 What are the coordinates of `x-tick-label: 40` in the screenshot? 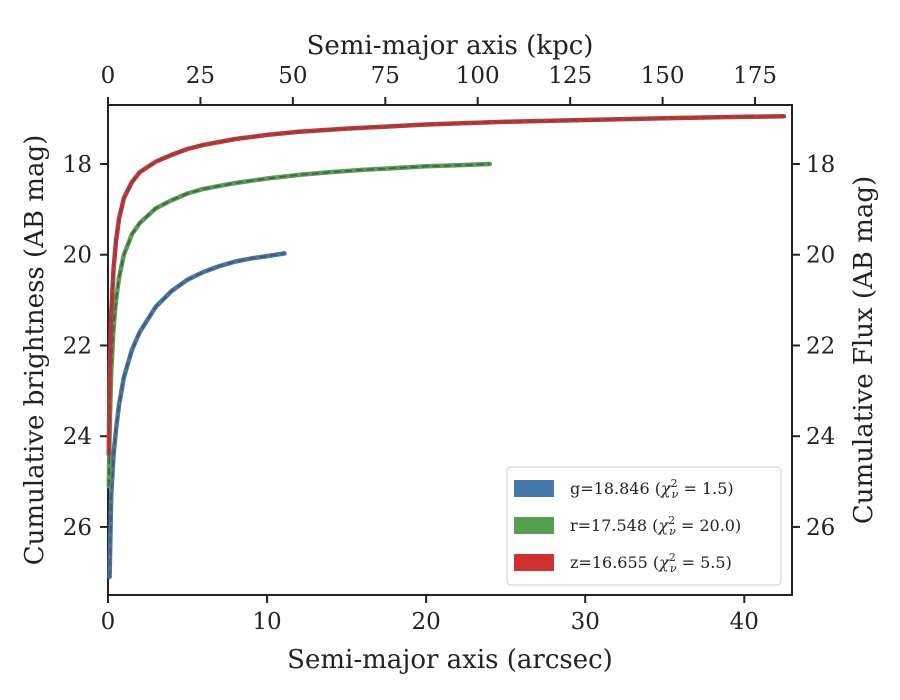 It's located at (744, 622).